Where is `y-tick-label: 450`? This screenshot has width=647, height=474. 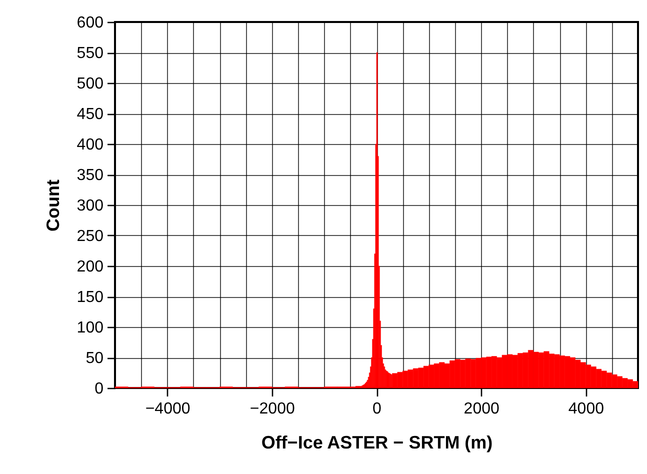 y-tick-label: 450 is located at coordinates (90, 114).